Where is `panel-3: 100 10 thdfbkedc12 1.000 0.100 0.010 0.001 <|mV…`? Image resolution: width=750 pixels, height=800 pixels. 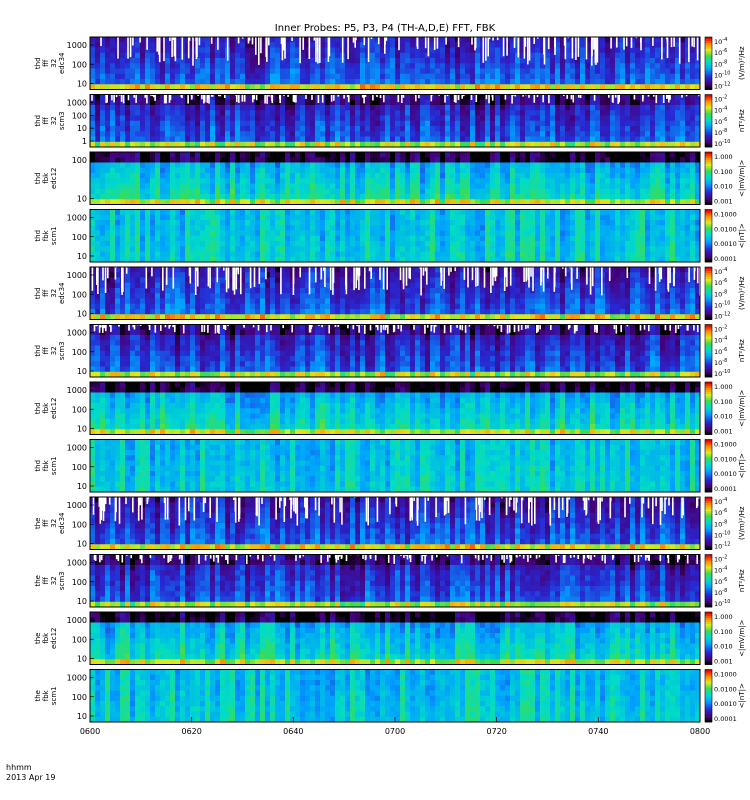 panel-3: 100 10 thdfbkedc12 1.000 0.100 0.010 0.001 <|mV… is located at coordinates (390, 178).